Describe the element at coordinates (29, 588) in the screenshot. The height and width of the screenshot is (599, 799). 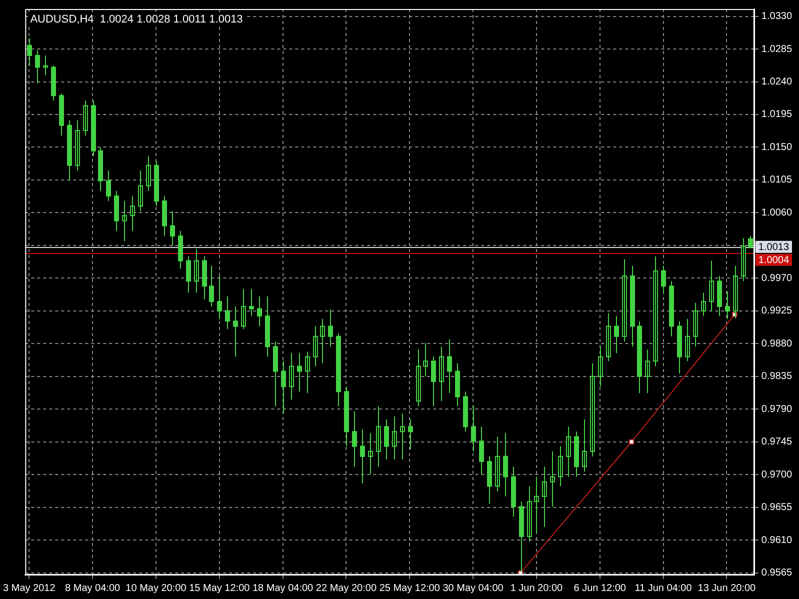
I see `x-tick-label: 3 May 2012` at that location.